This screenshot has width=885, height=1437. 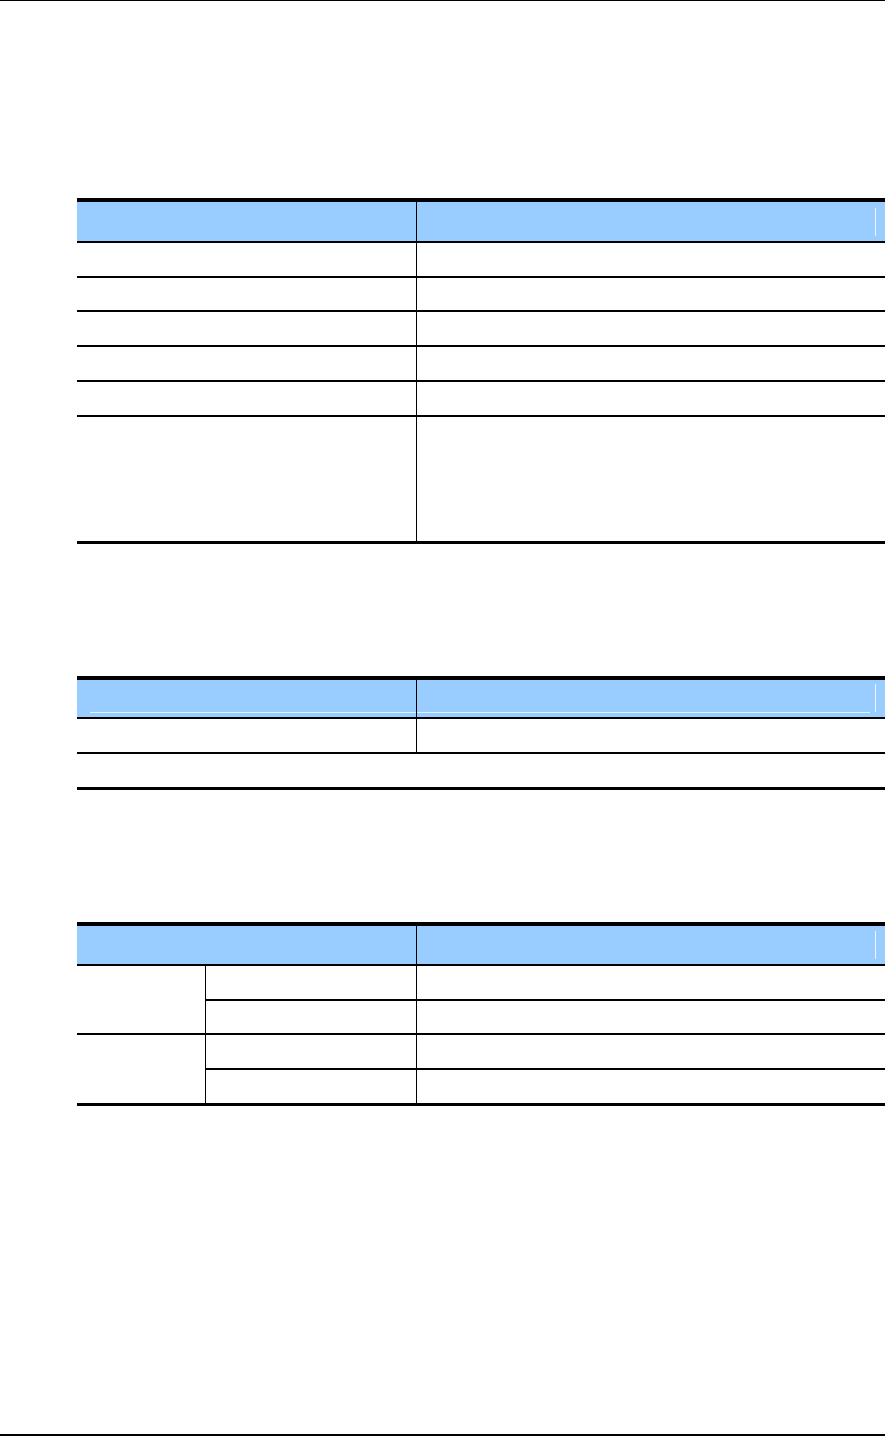 I want to click on header-underline, so click(x=480, y=712).